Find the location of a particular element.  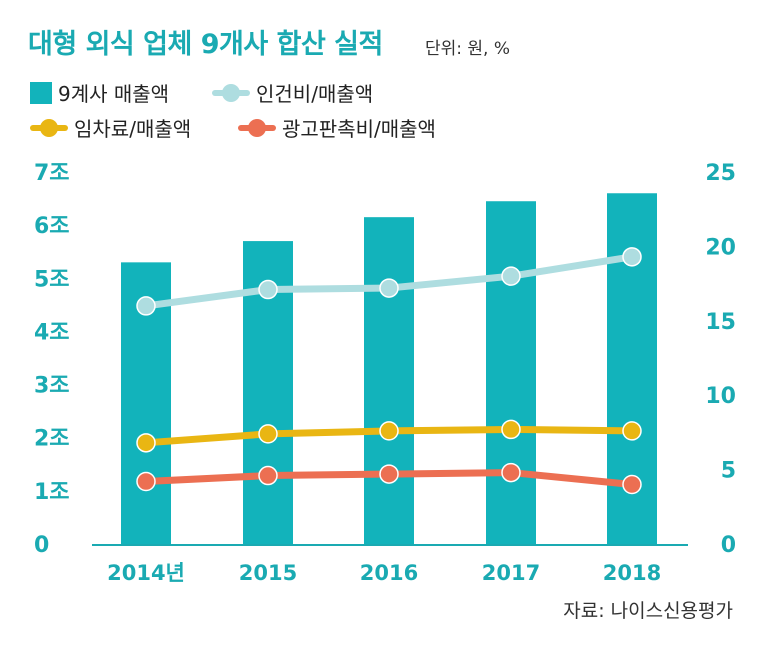

x-axis-tick-label: 2014년 is located at coordinates (146, 573).